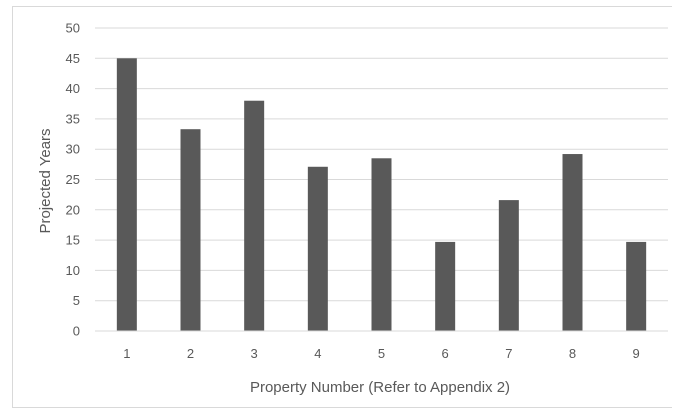 The image size is (674, 410). I want to click on x-tick-label: 5, so click(381, 353).